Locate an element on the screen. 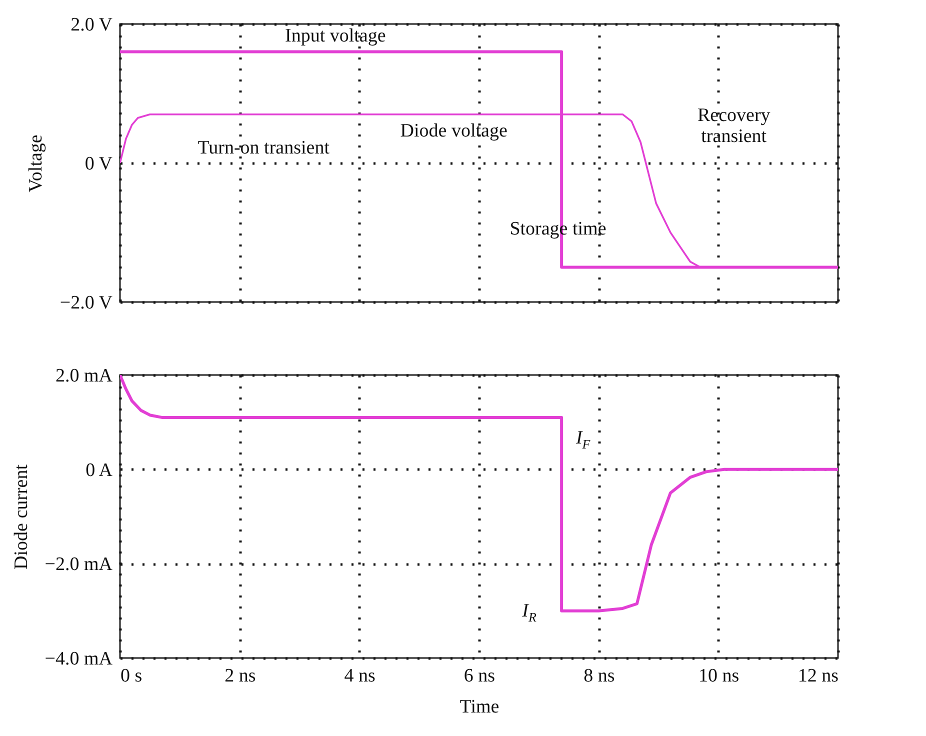  x-tick-label: 6 ns is located at coordinates (480, 676).